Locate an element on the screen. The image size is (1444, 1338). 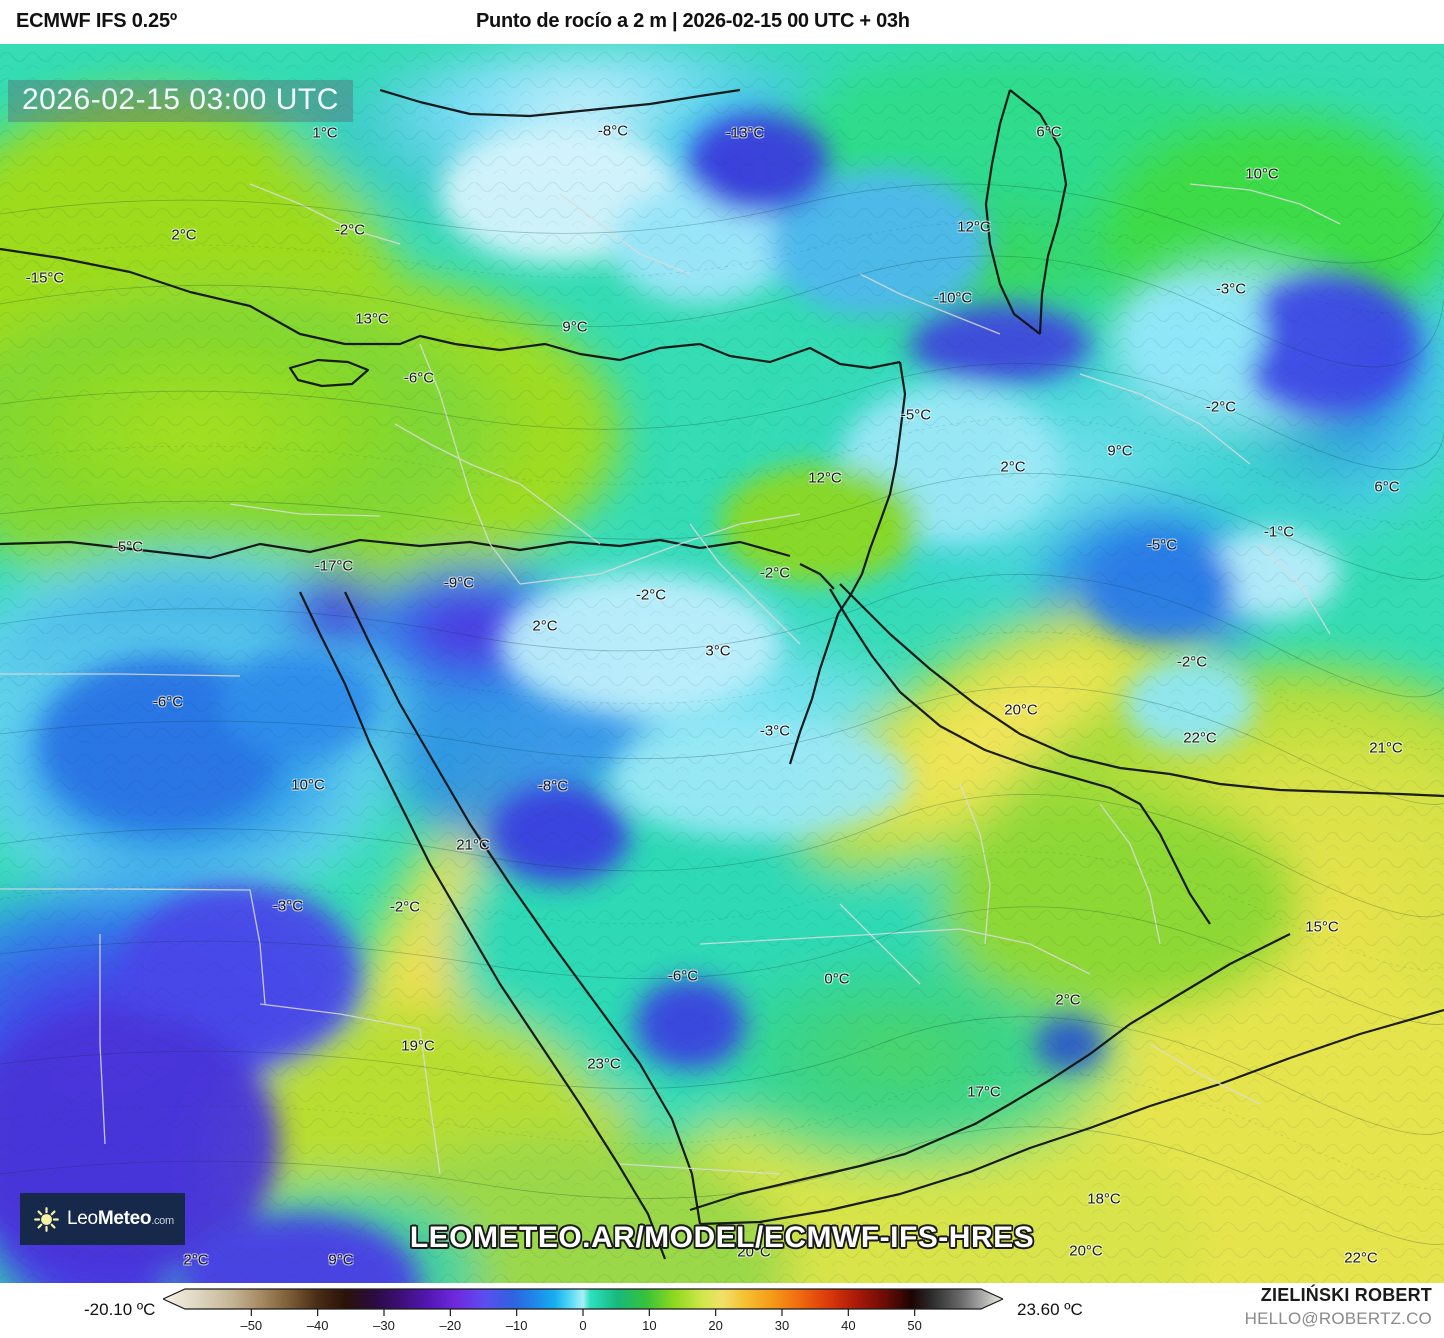
colorbar-tick-label: 50 is located at coordinates (914, 1325).